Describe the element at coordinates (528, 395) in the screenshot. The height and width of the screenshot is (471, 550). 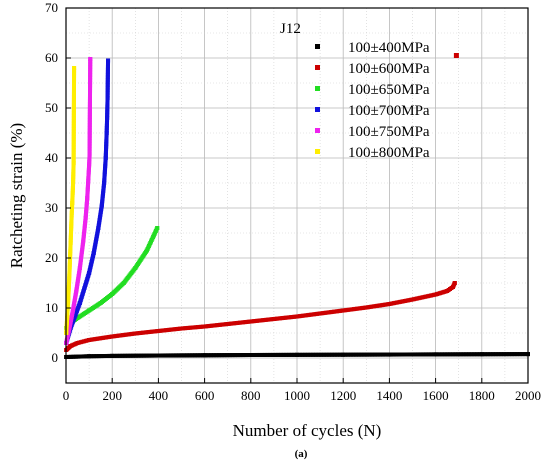
I see `x-tick-label: 2000` at that location.